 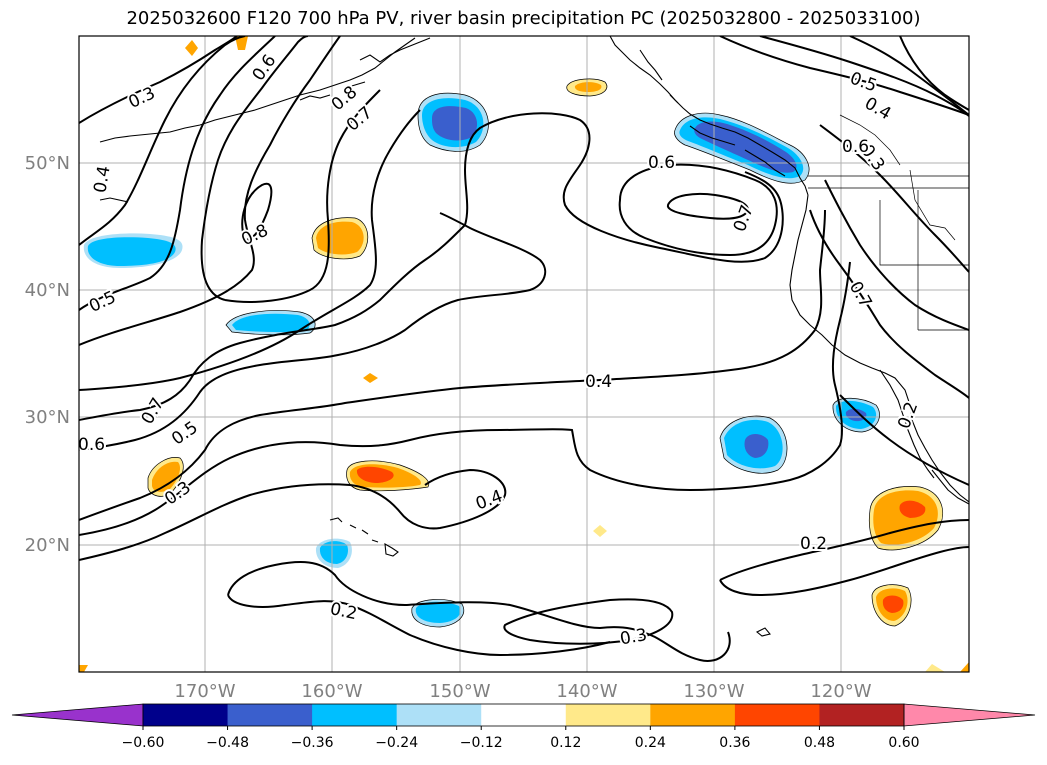 I want to click on colorbar-tick-label: 0.12, so click(x=565, y=743).